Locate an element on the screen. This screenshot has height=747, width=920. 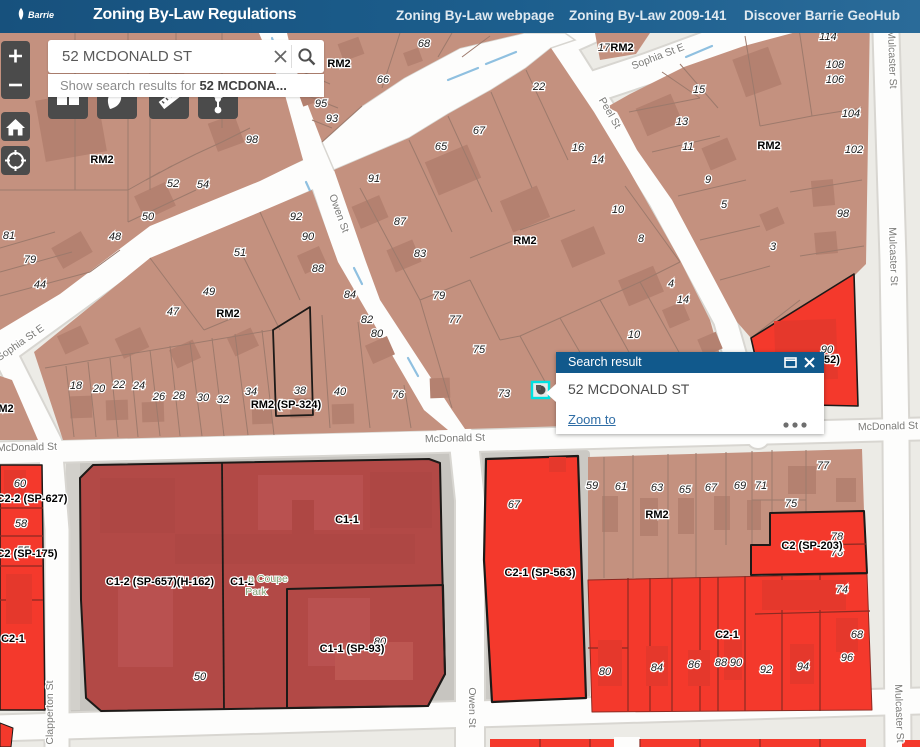
svg-text: C2-2 (SP-627) is located at coordinates (34, 499).